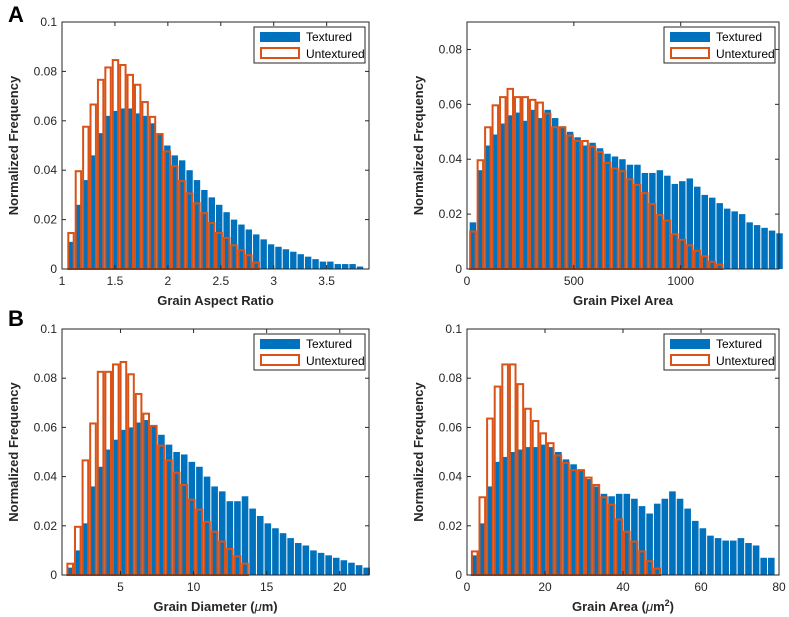  I want to click on x-axis-label: Grain Area (μm2), so click(623, 606).